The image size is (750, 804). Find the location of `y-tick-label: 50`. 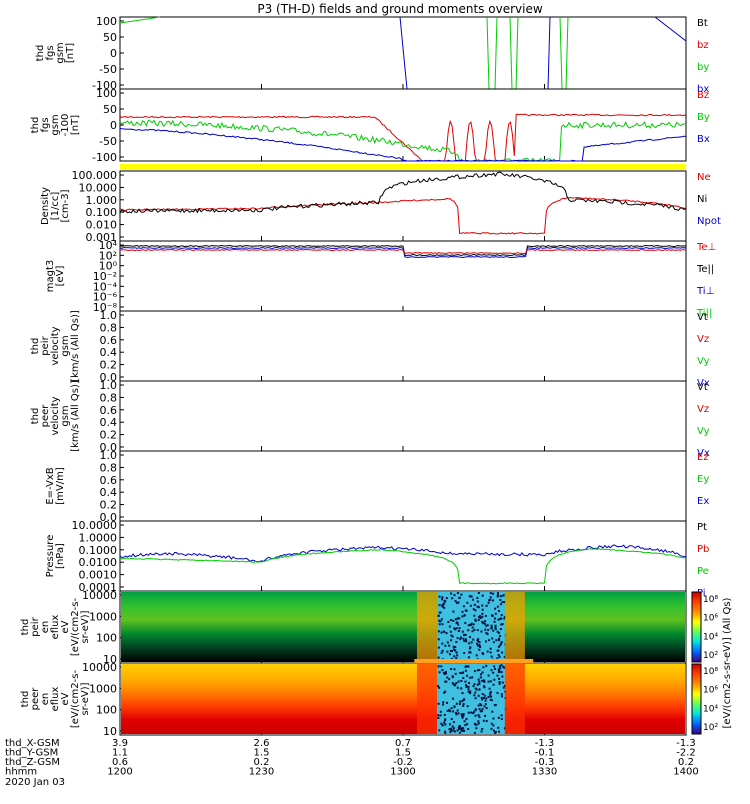

y-tick-label: 50 is located at coordinates (110, 37).